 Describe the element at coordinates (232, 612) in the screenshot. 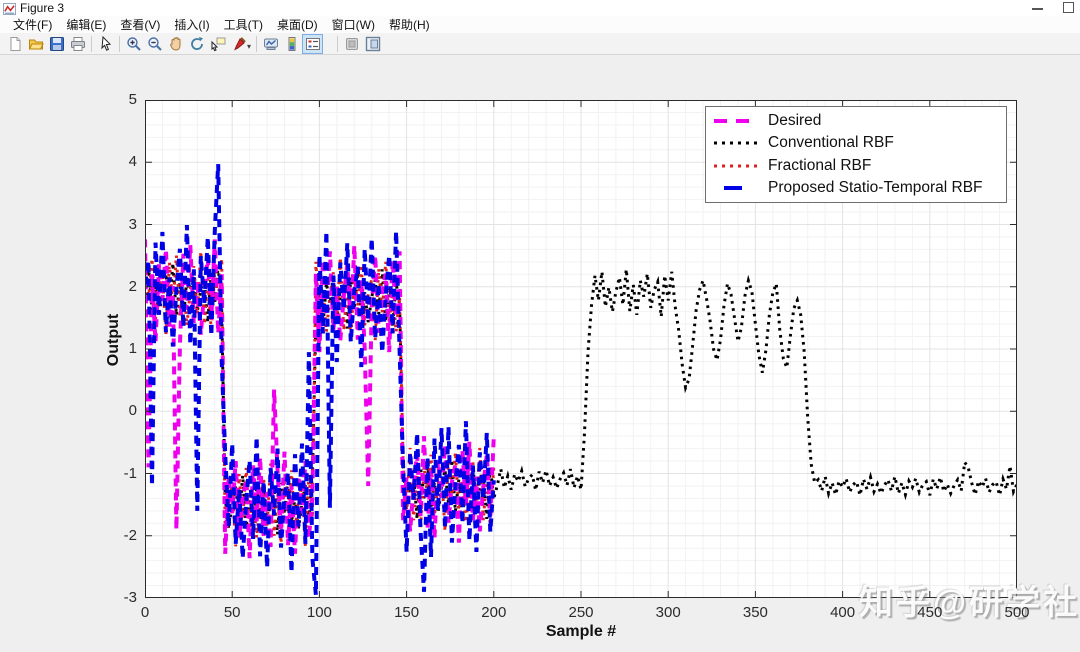

I see `x-tick-label: 50` at that location.